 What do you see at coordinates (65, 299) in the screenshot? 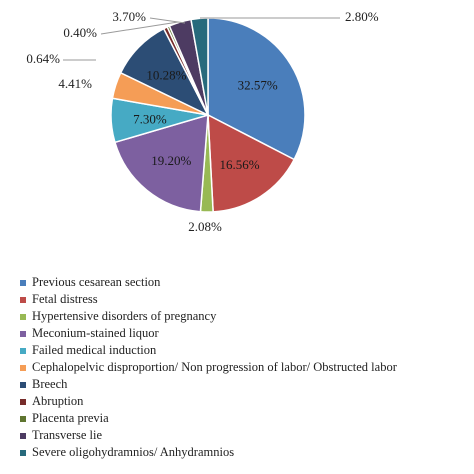
I see `legend-label: Fetal distress` at bounding box center [65, 299].